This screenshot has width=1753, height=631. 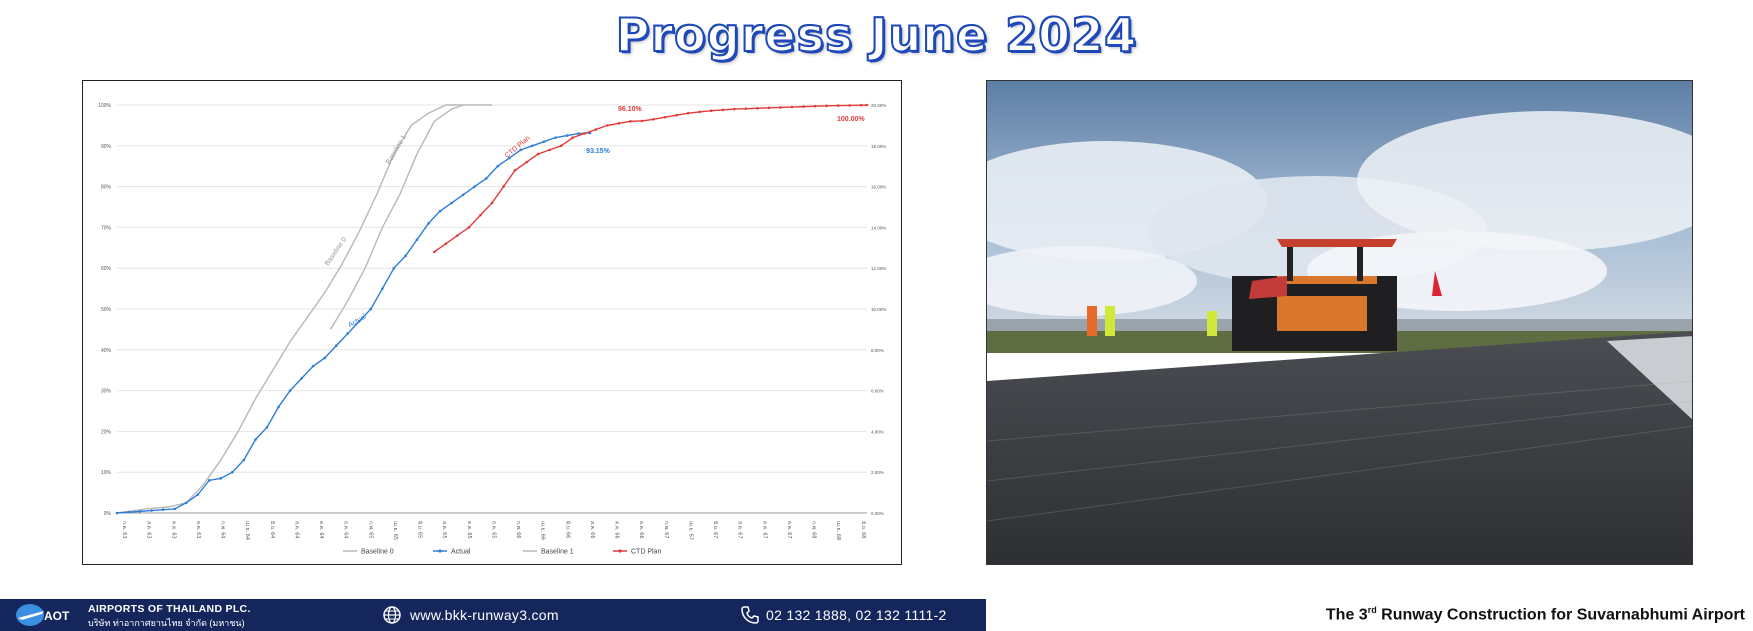 What do you see at coordinates (878, 187) in the screenshot?
I see `y-tick-label-right: 16.00%` at bounding box center [878, 187].